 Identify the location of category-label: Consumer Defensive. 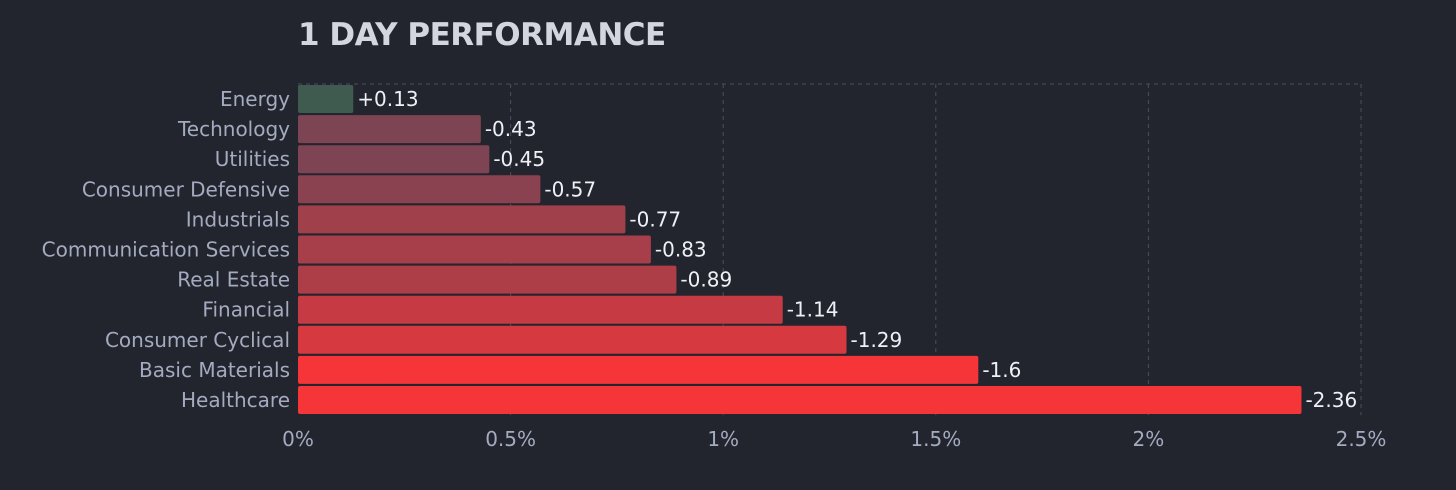
(186, 189).